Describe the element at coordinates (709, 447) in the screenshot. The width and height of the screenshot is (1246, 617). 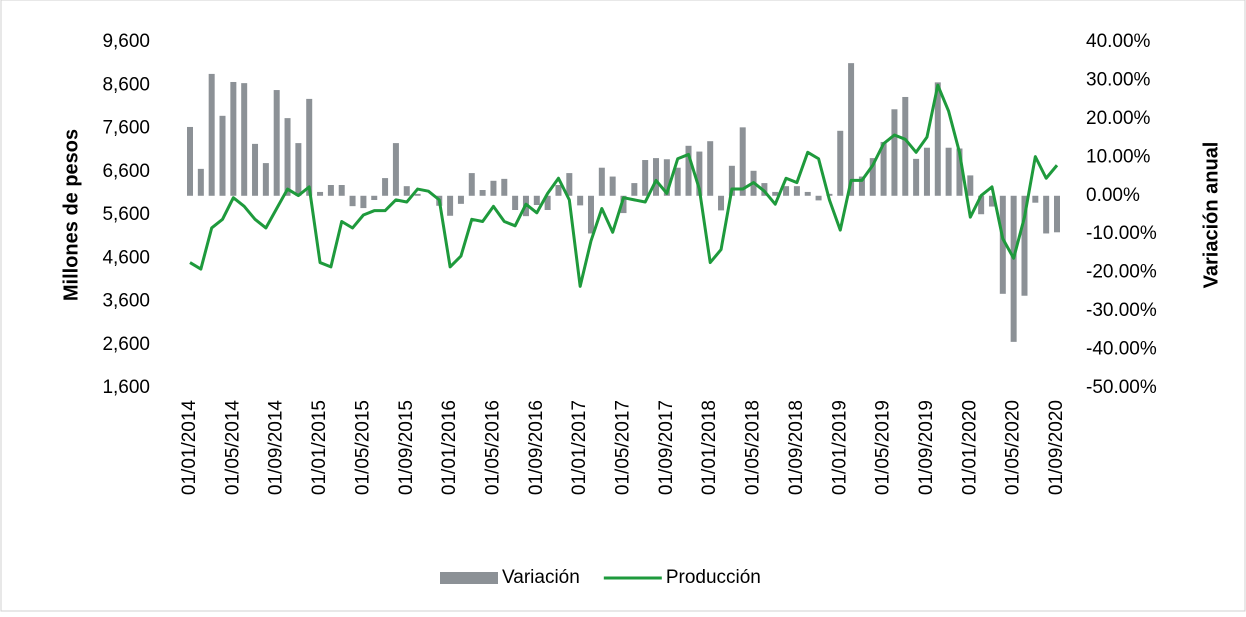
I see `x-tick-label: 01/01/2018` at that location.